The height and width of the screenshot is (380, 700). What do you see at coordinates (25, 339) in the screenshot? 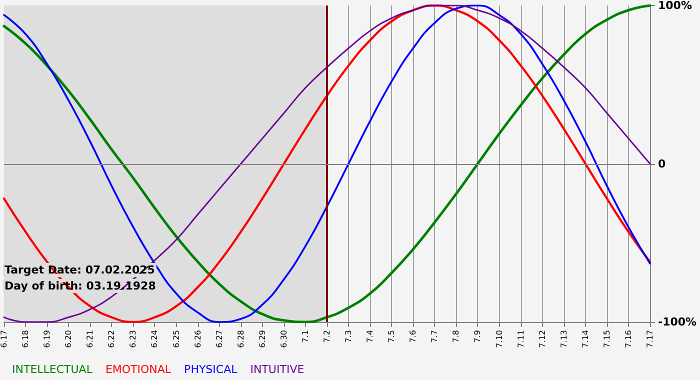
I see `x-tick-label: 6.18` at bounding box center [25, 339].